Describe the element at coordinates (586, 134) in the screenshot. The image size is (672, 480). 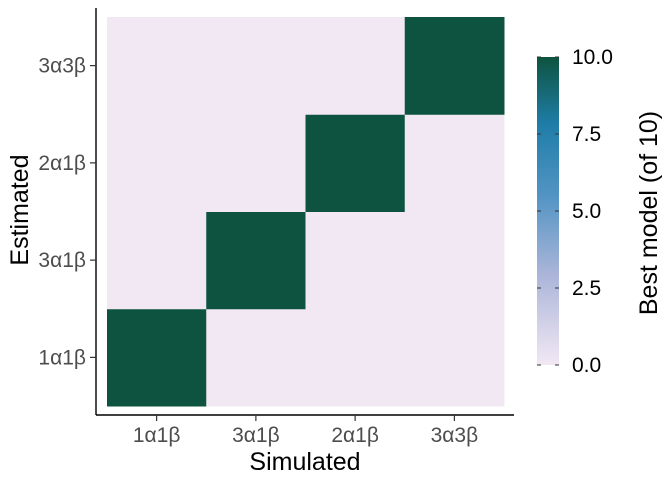
I see `colorbar-tick-label: 7.5` at that location.